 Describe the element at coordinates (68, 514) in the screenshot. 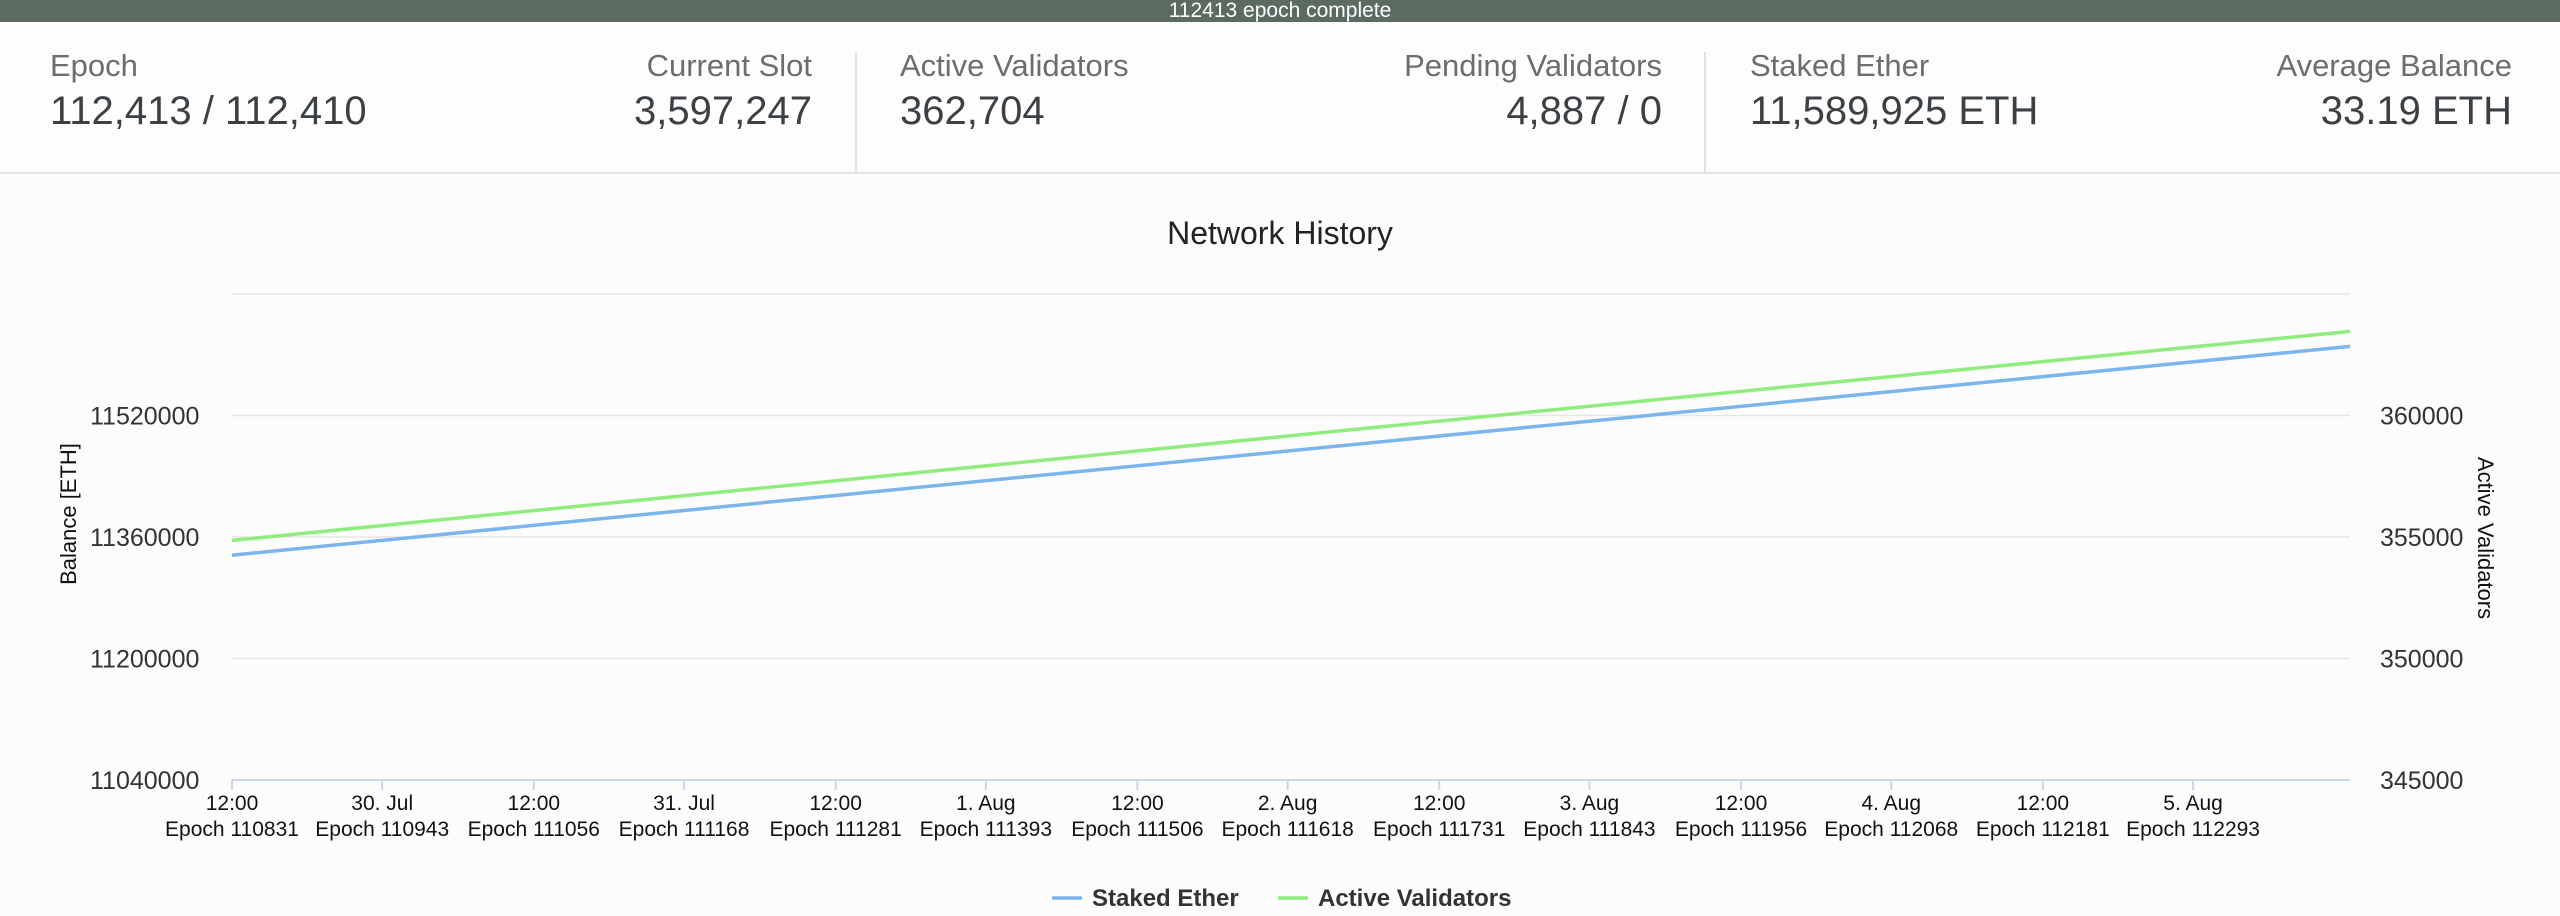

I see `left-axis-title: Balance [ETH]` at that location.